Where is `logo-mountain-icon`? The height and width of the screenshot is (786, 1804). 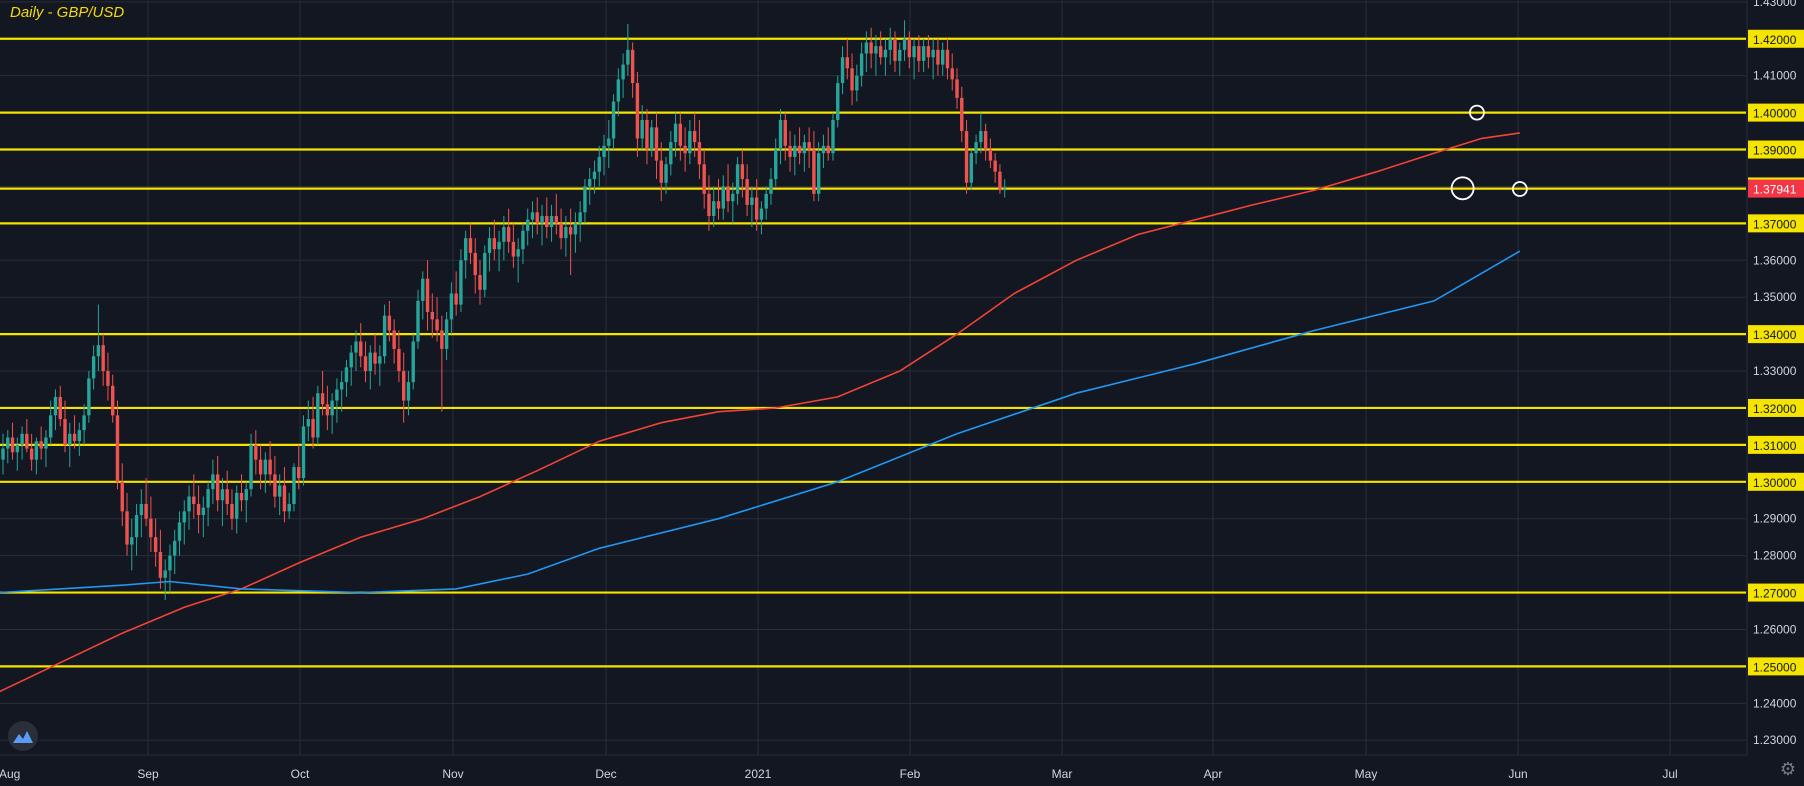 logo-mountain-icon is located at coordinates (23, 737).